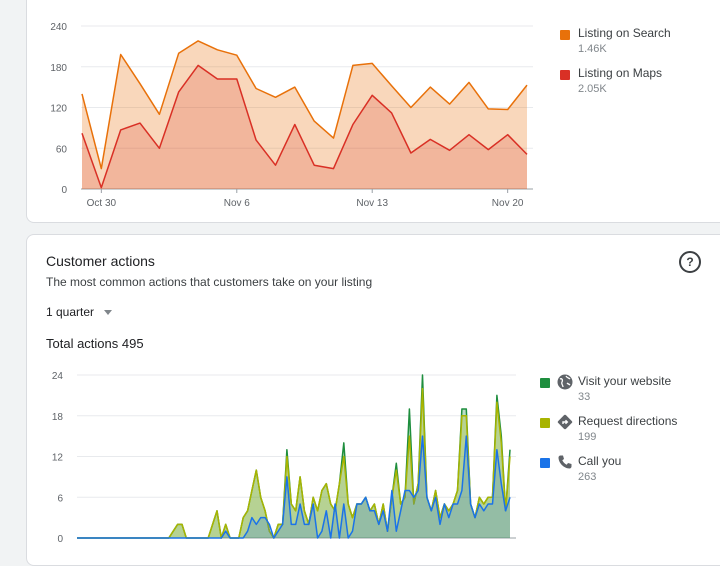 The height and width of the screenshot is (566, 720). Describe the element at coordinates (584, 397) in the screenshot. I see `legend-value-website: 33` at that location.